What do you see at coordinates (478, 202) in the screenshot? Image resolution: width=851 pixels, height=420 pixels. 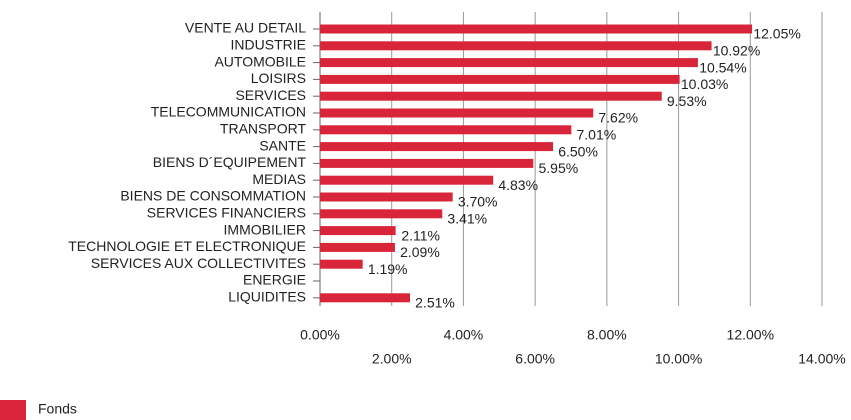 I see `value-label: 3.70%` at bounding box center [478, 202].